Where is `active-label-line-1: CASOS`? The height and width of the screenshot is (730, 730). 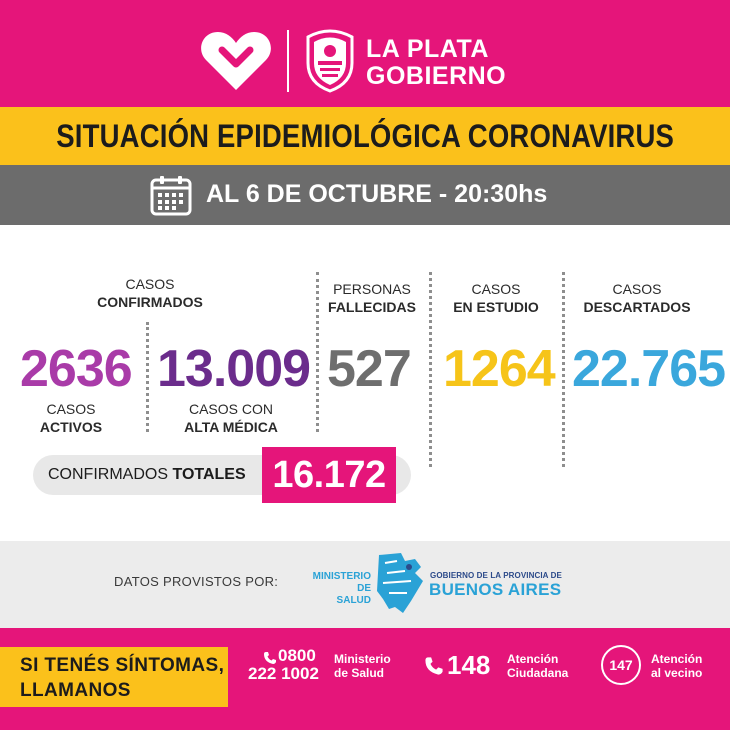
active-label-line-1: CASOS is located at coordinates (71, 409).